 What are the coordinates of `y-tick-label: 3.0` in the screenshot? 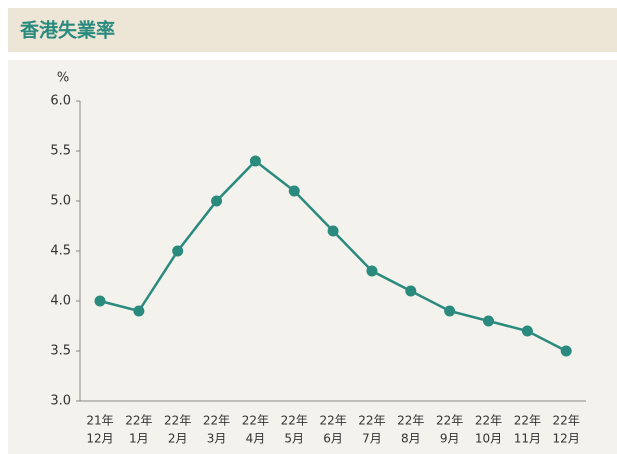 It's located at (60, 401).